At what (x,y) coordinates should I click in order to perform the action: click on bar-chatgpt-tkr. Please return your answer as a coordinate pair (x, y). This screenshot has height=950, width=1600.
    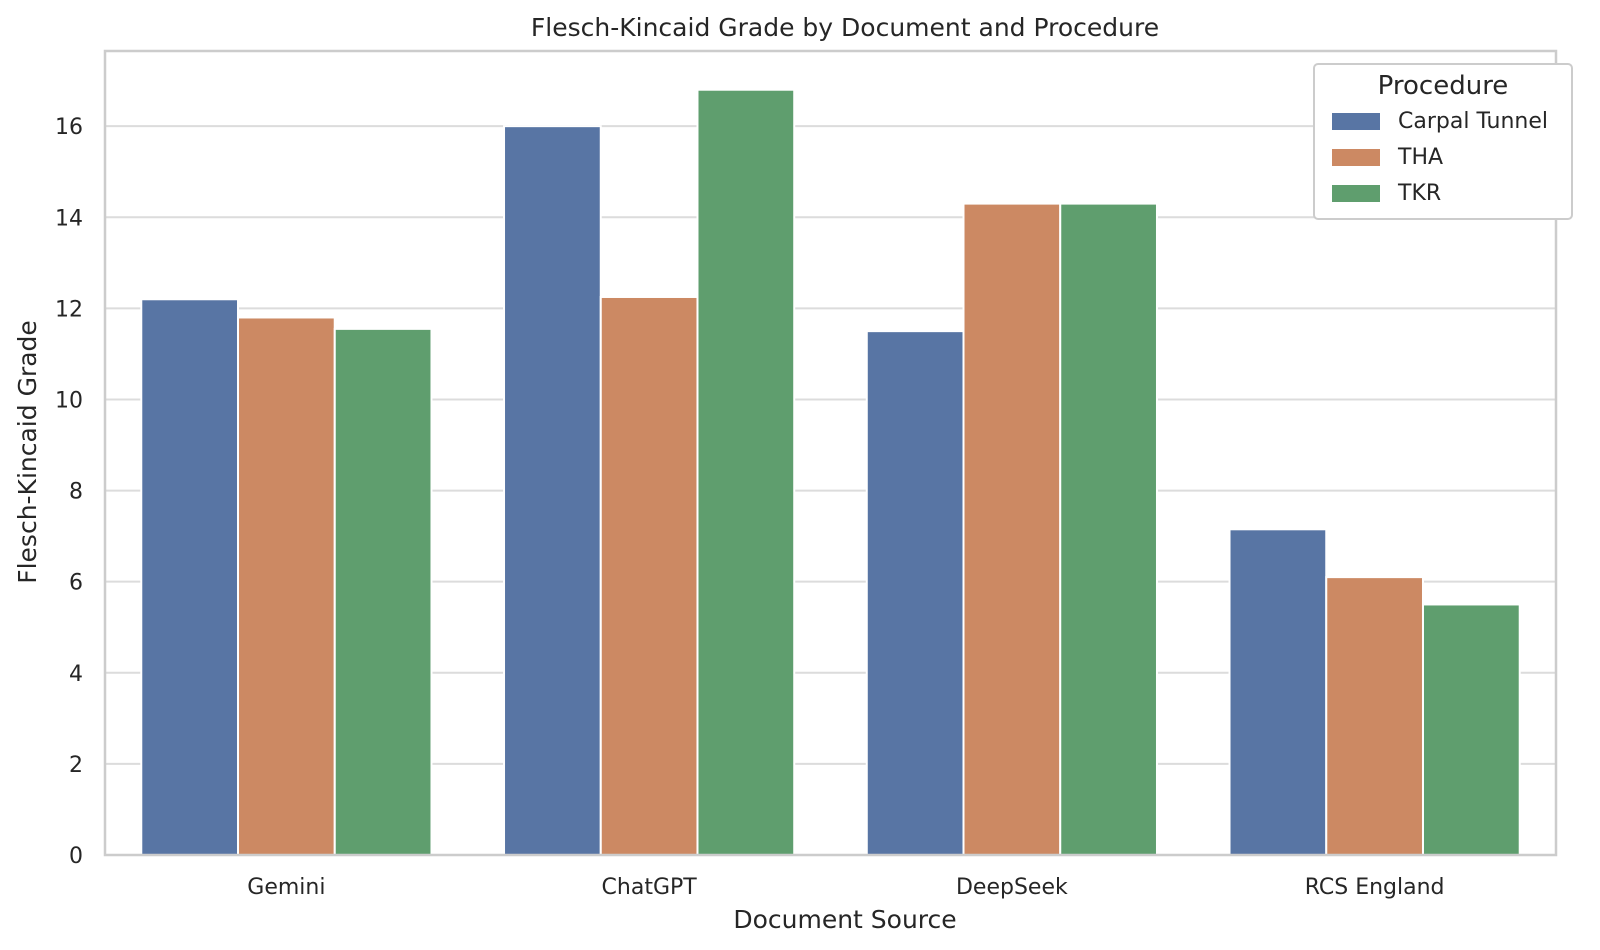
    Looking at the image, I should click on (746, 472).